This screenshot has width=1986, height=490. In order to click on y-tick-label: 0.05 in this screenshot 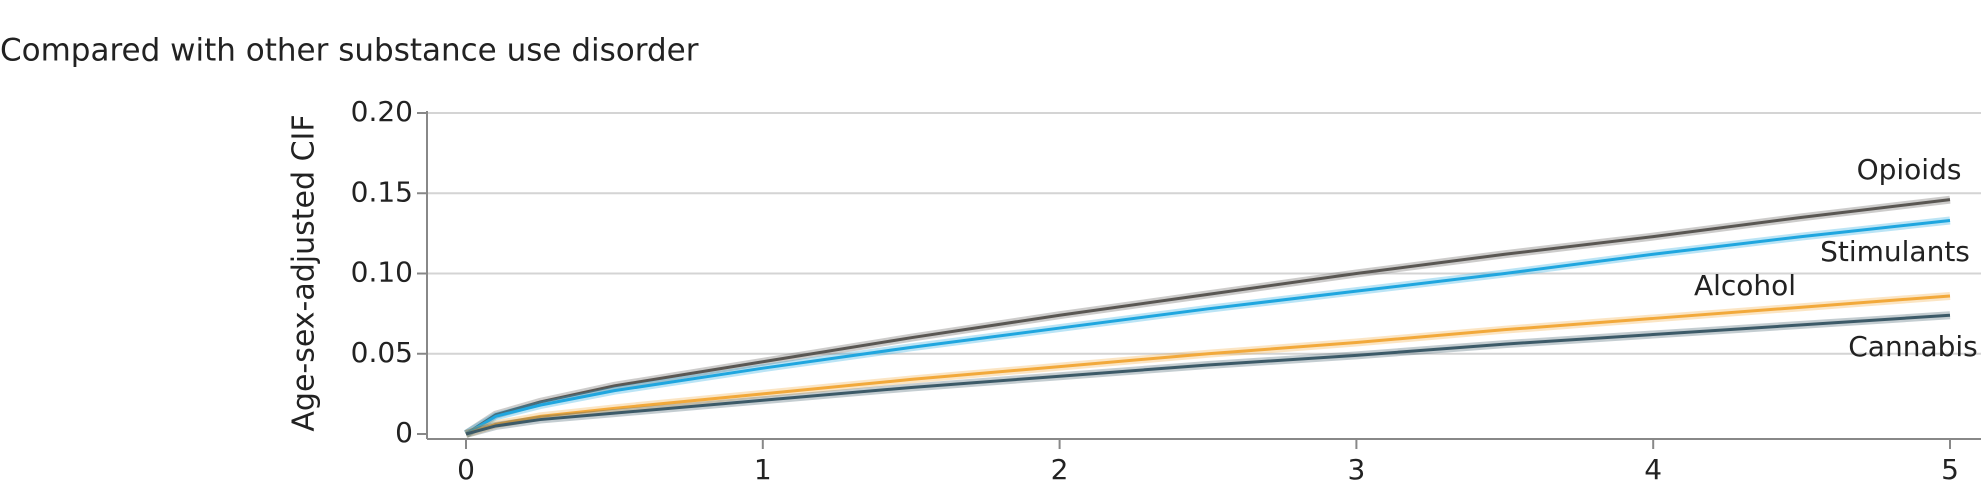, I will do `click(382, 352)`.